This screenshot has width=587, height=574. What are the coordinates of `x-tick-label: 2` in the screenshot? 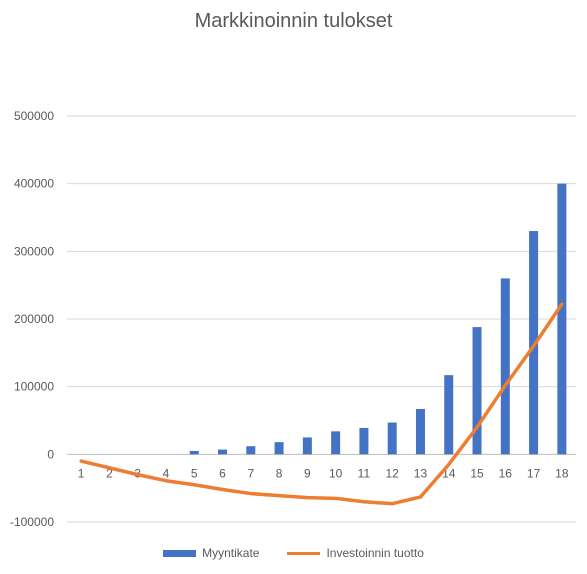 It's located at (109, 473).